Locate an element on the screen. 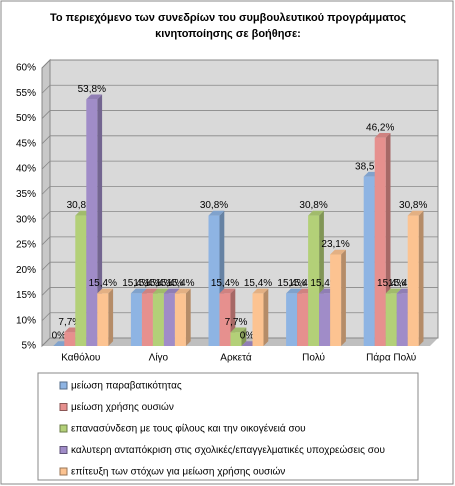 This screenshot has height=486, width=455. x-tick-label: Καθόλου is located at coordinates (80, 358).